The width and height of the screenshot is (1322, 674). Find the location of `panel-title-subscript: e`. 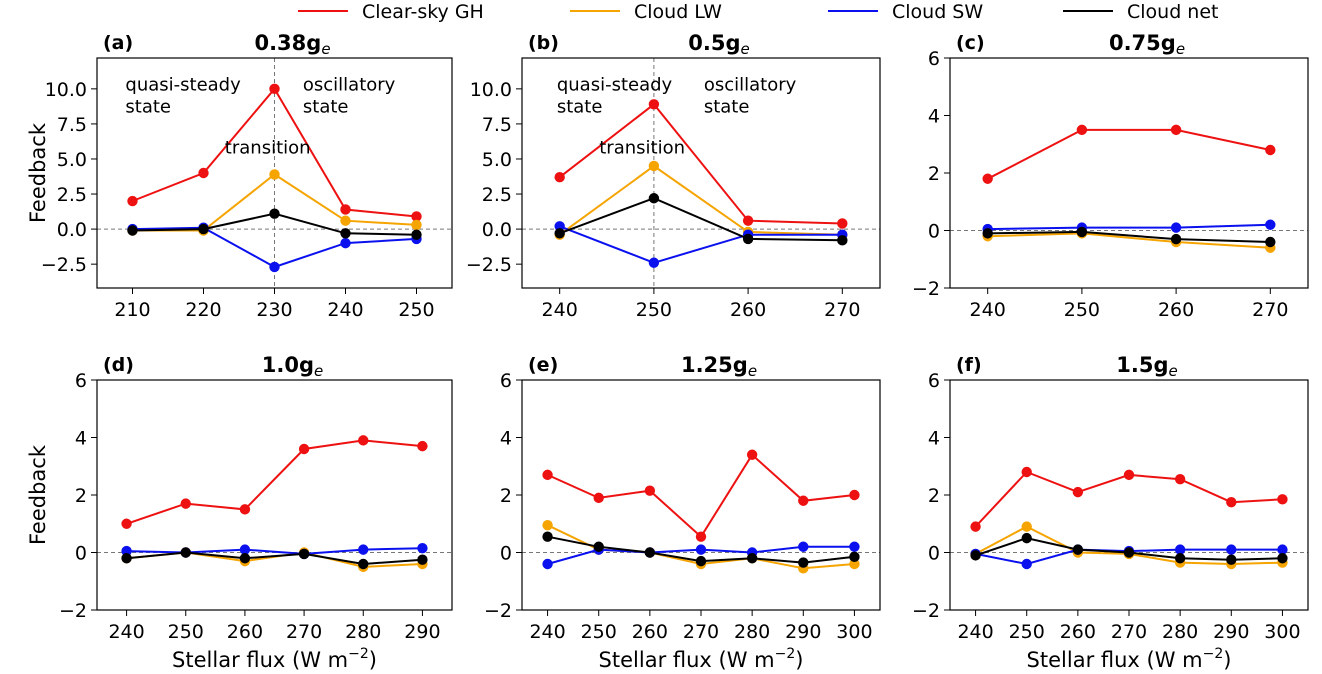

panel-title-subscript: e is located at coordinates (745, 49).